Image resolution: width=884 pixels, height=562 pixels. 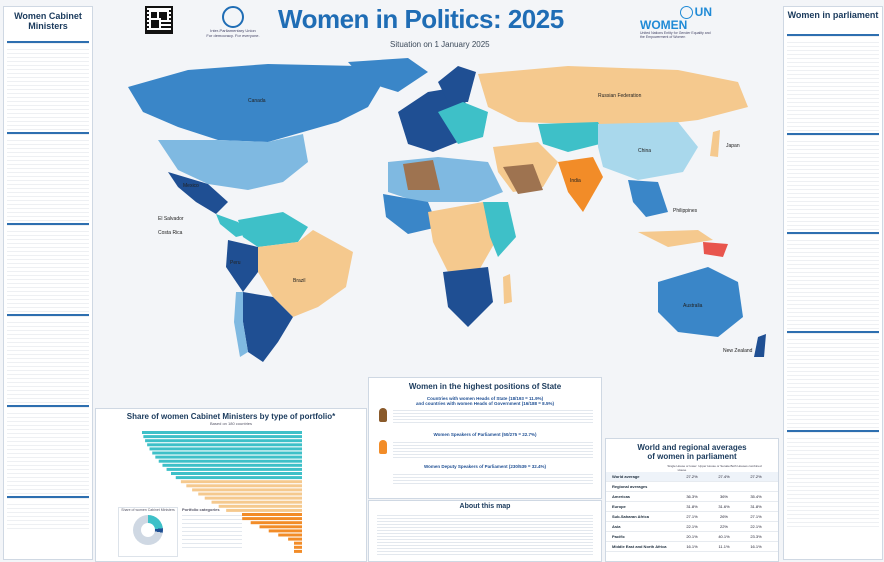 What do you see at coordinates (692, 487) in the screenshot?
I see `regional-averages-heading: Regional averages` at bounding box center [692, 487].